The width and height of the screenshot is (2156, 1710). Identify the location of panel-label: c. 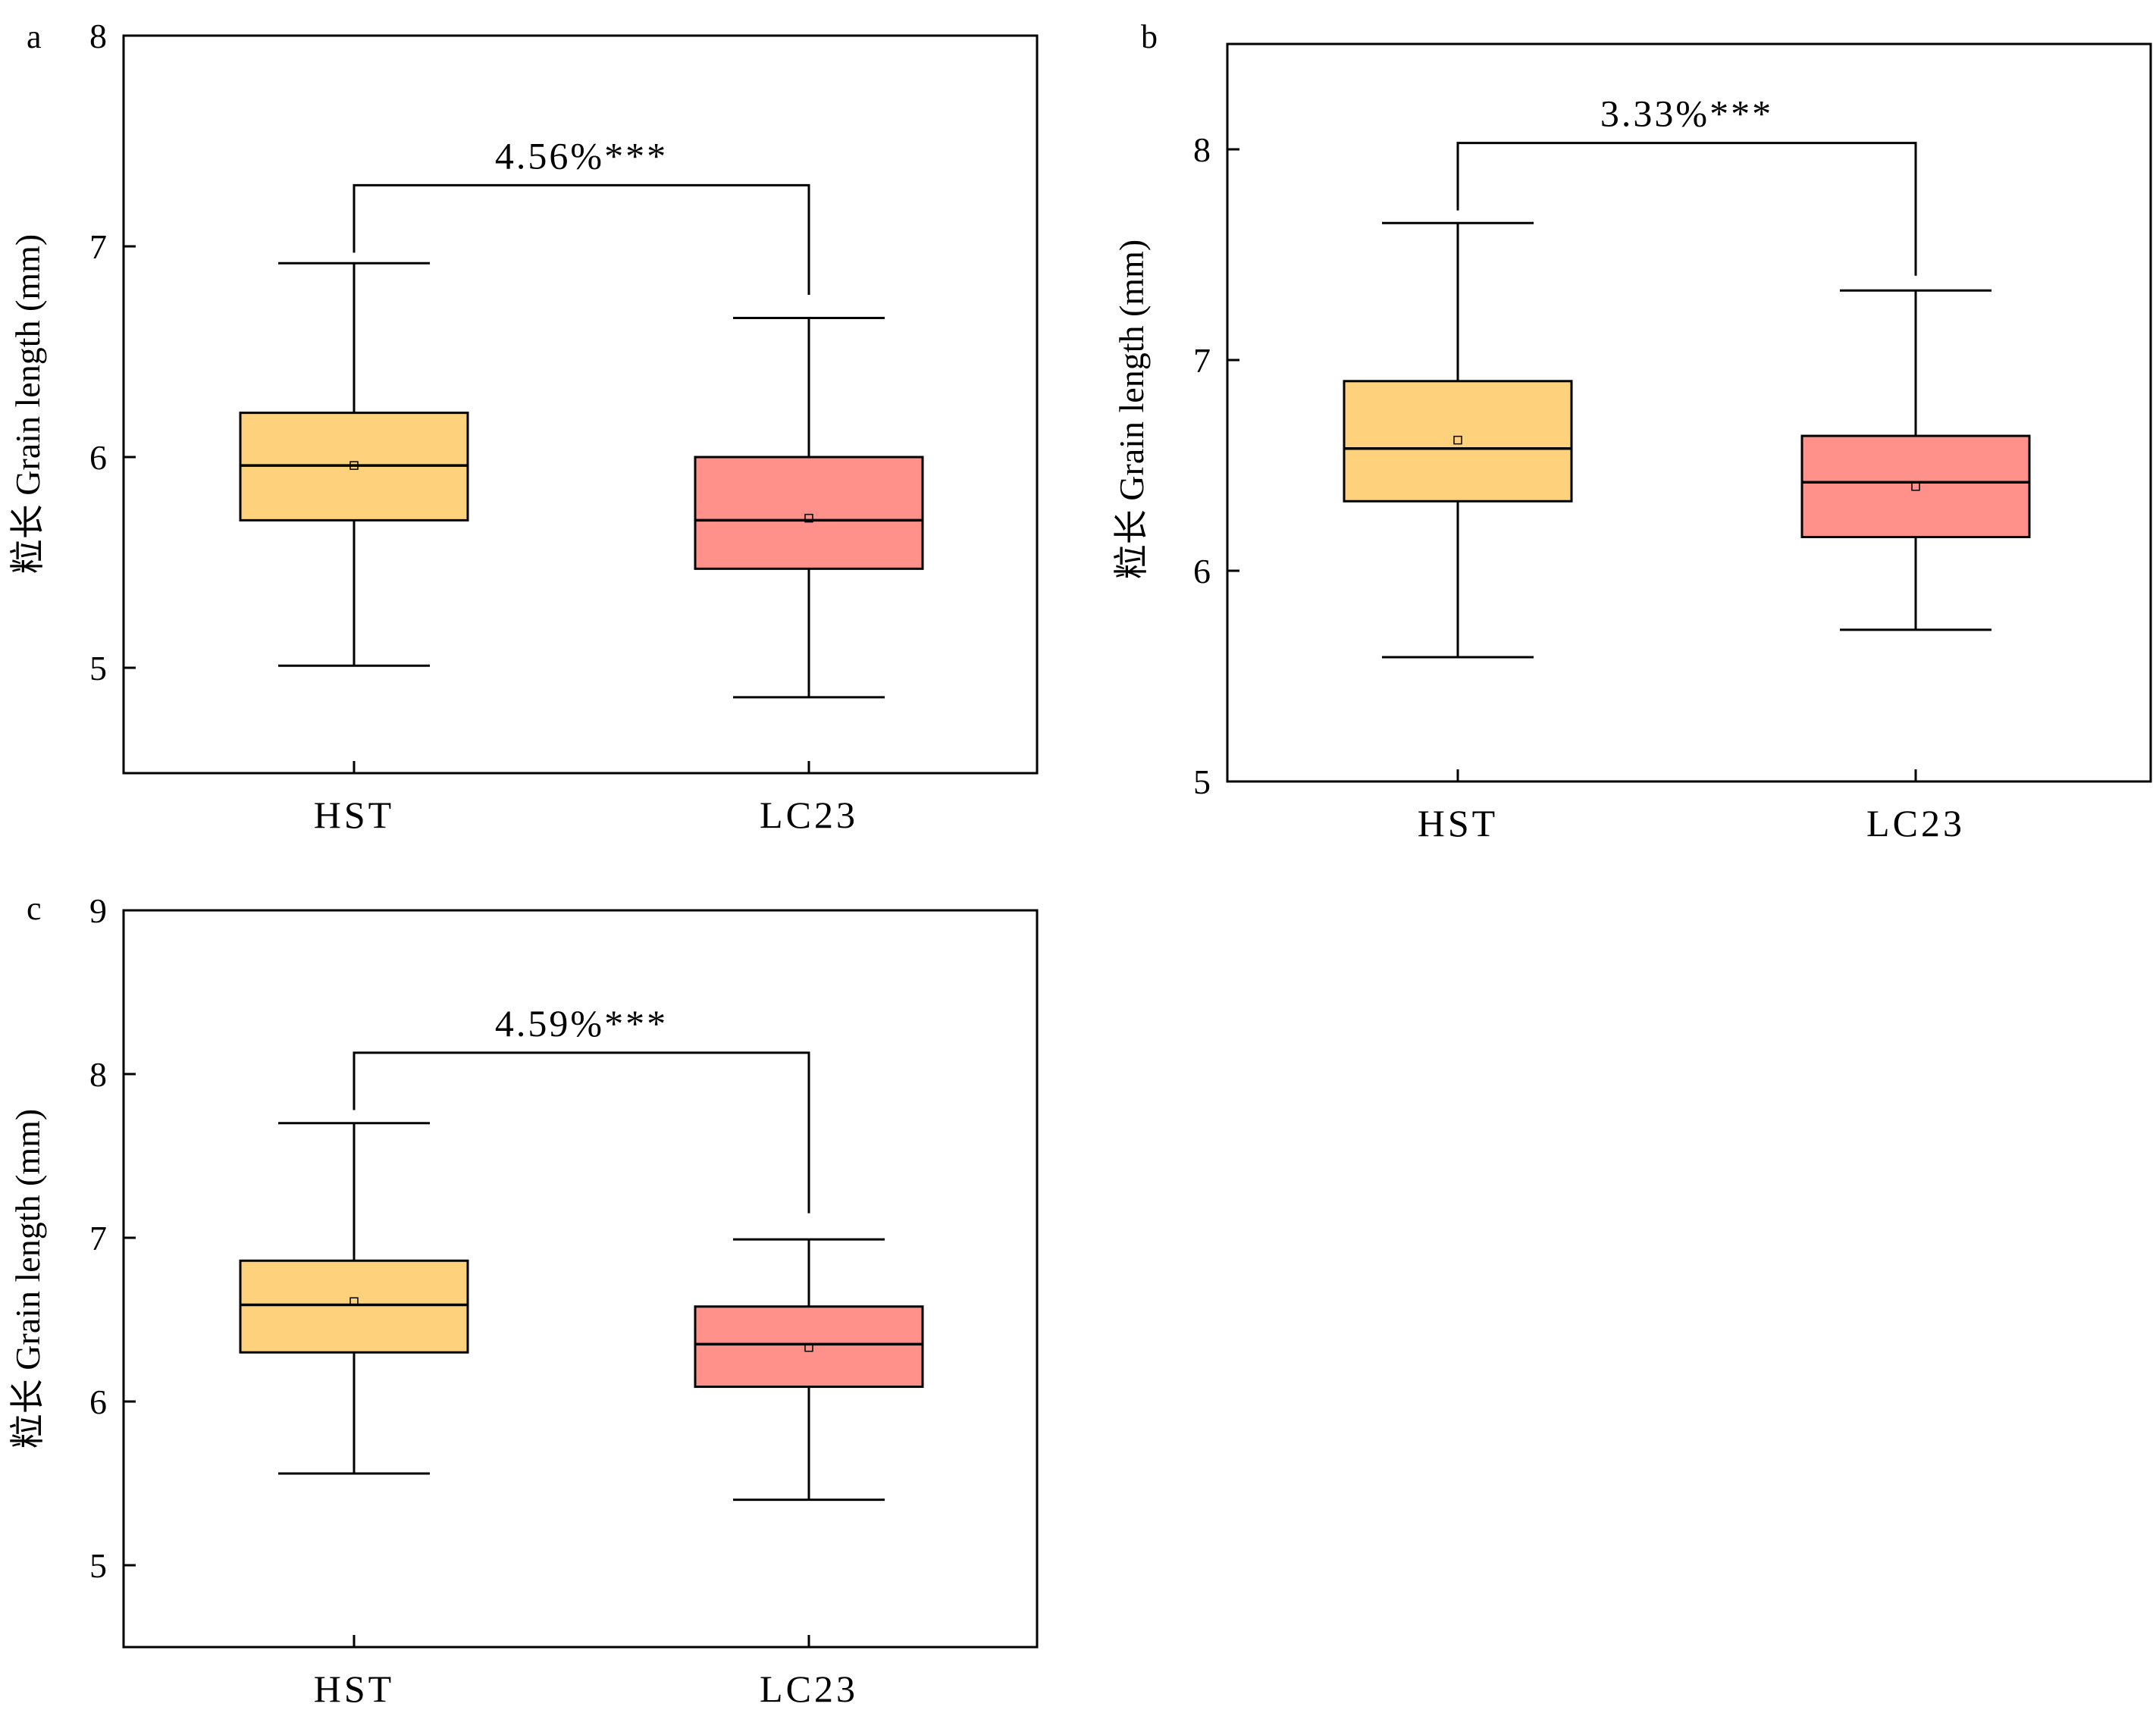
(34, 909).